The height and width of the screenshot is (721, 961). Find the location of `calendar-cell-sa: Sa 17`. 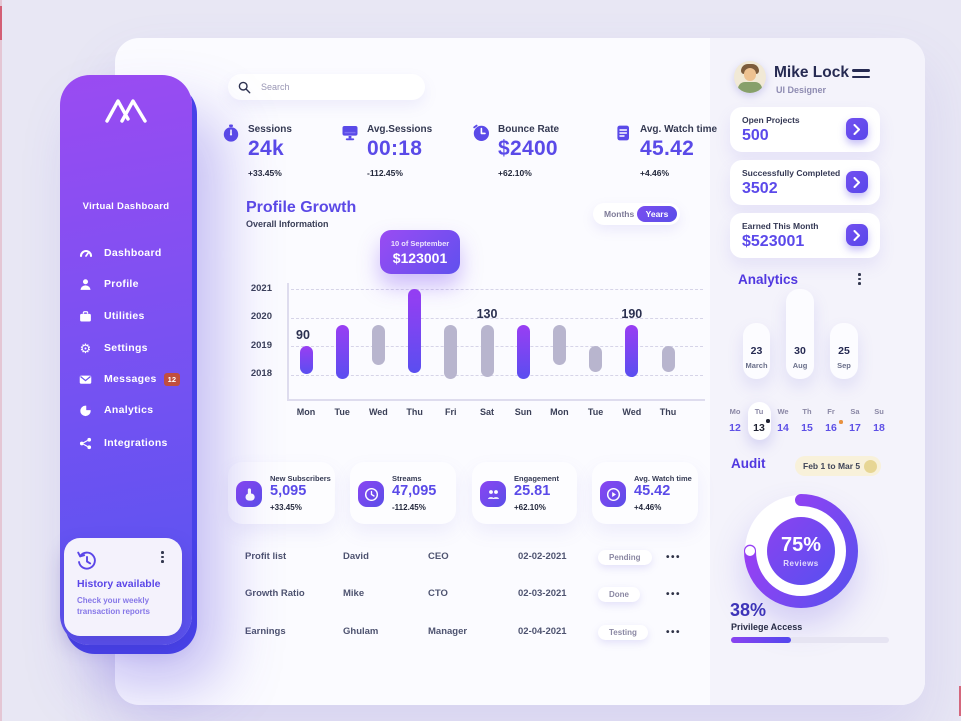

calendar-cell-sa: Sa 17 is located at coordinates (855, 420).